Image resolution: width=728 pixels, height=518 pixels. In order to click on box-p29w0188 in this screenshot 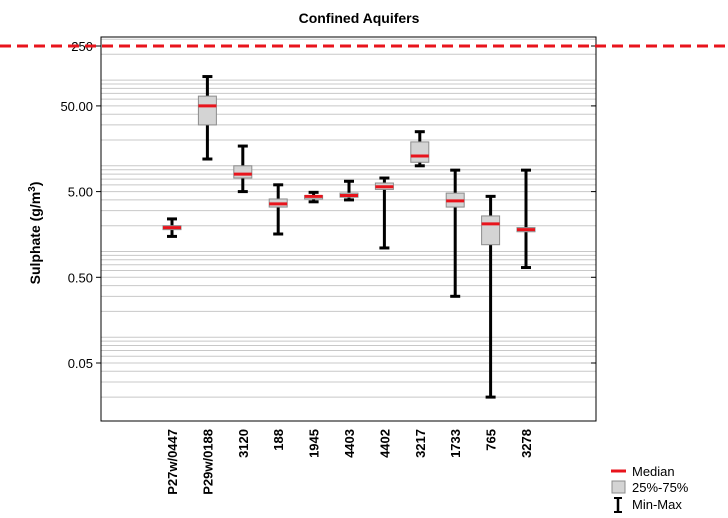, I will do `click(207, 118)`.